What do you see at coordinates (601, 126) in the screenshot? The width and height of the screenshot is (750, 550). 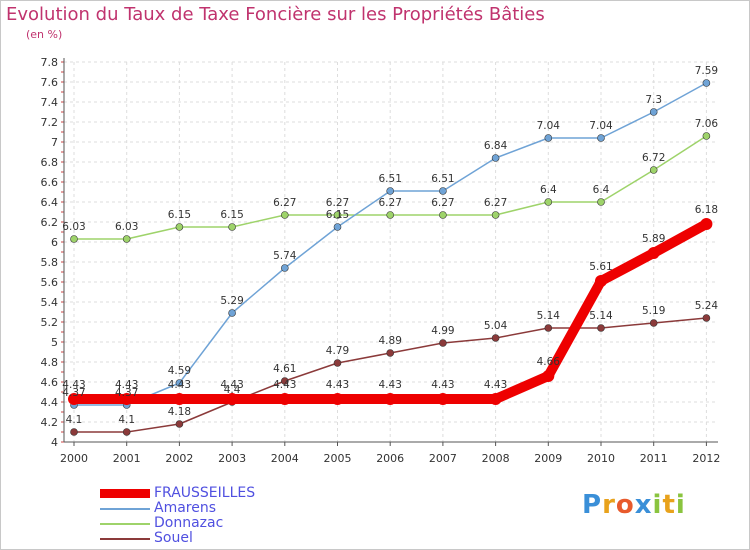 I see `data-label-amarens: 7.04` at bounding box center [601, 126].